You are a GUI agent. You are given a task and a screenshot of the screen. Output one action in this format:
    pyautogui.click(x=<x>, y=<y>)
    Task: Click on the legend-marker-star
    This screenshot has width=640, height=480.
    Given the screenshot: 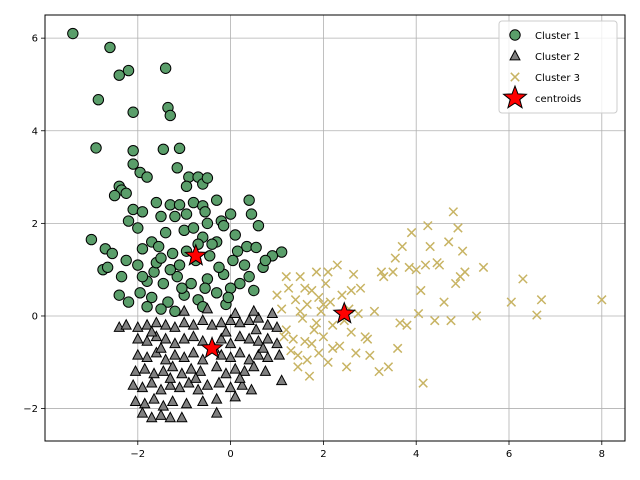 What is the action you would take?
    pyautogui.click(x=515, y=96)
    